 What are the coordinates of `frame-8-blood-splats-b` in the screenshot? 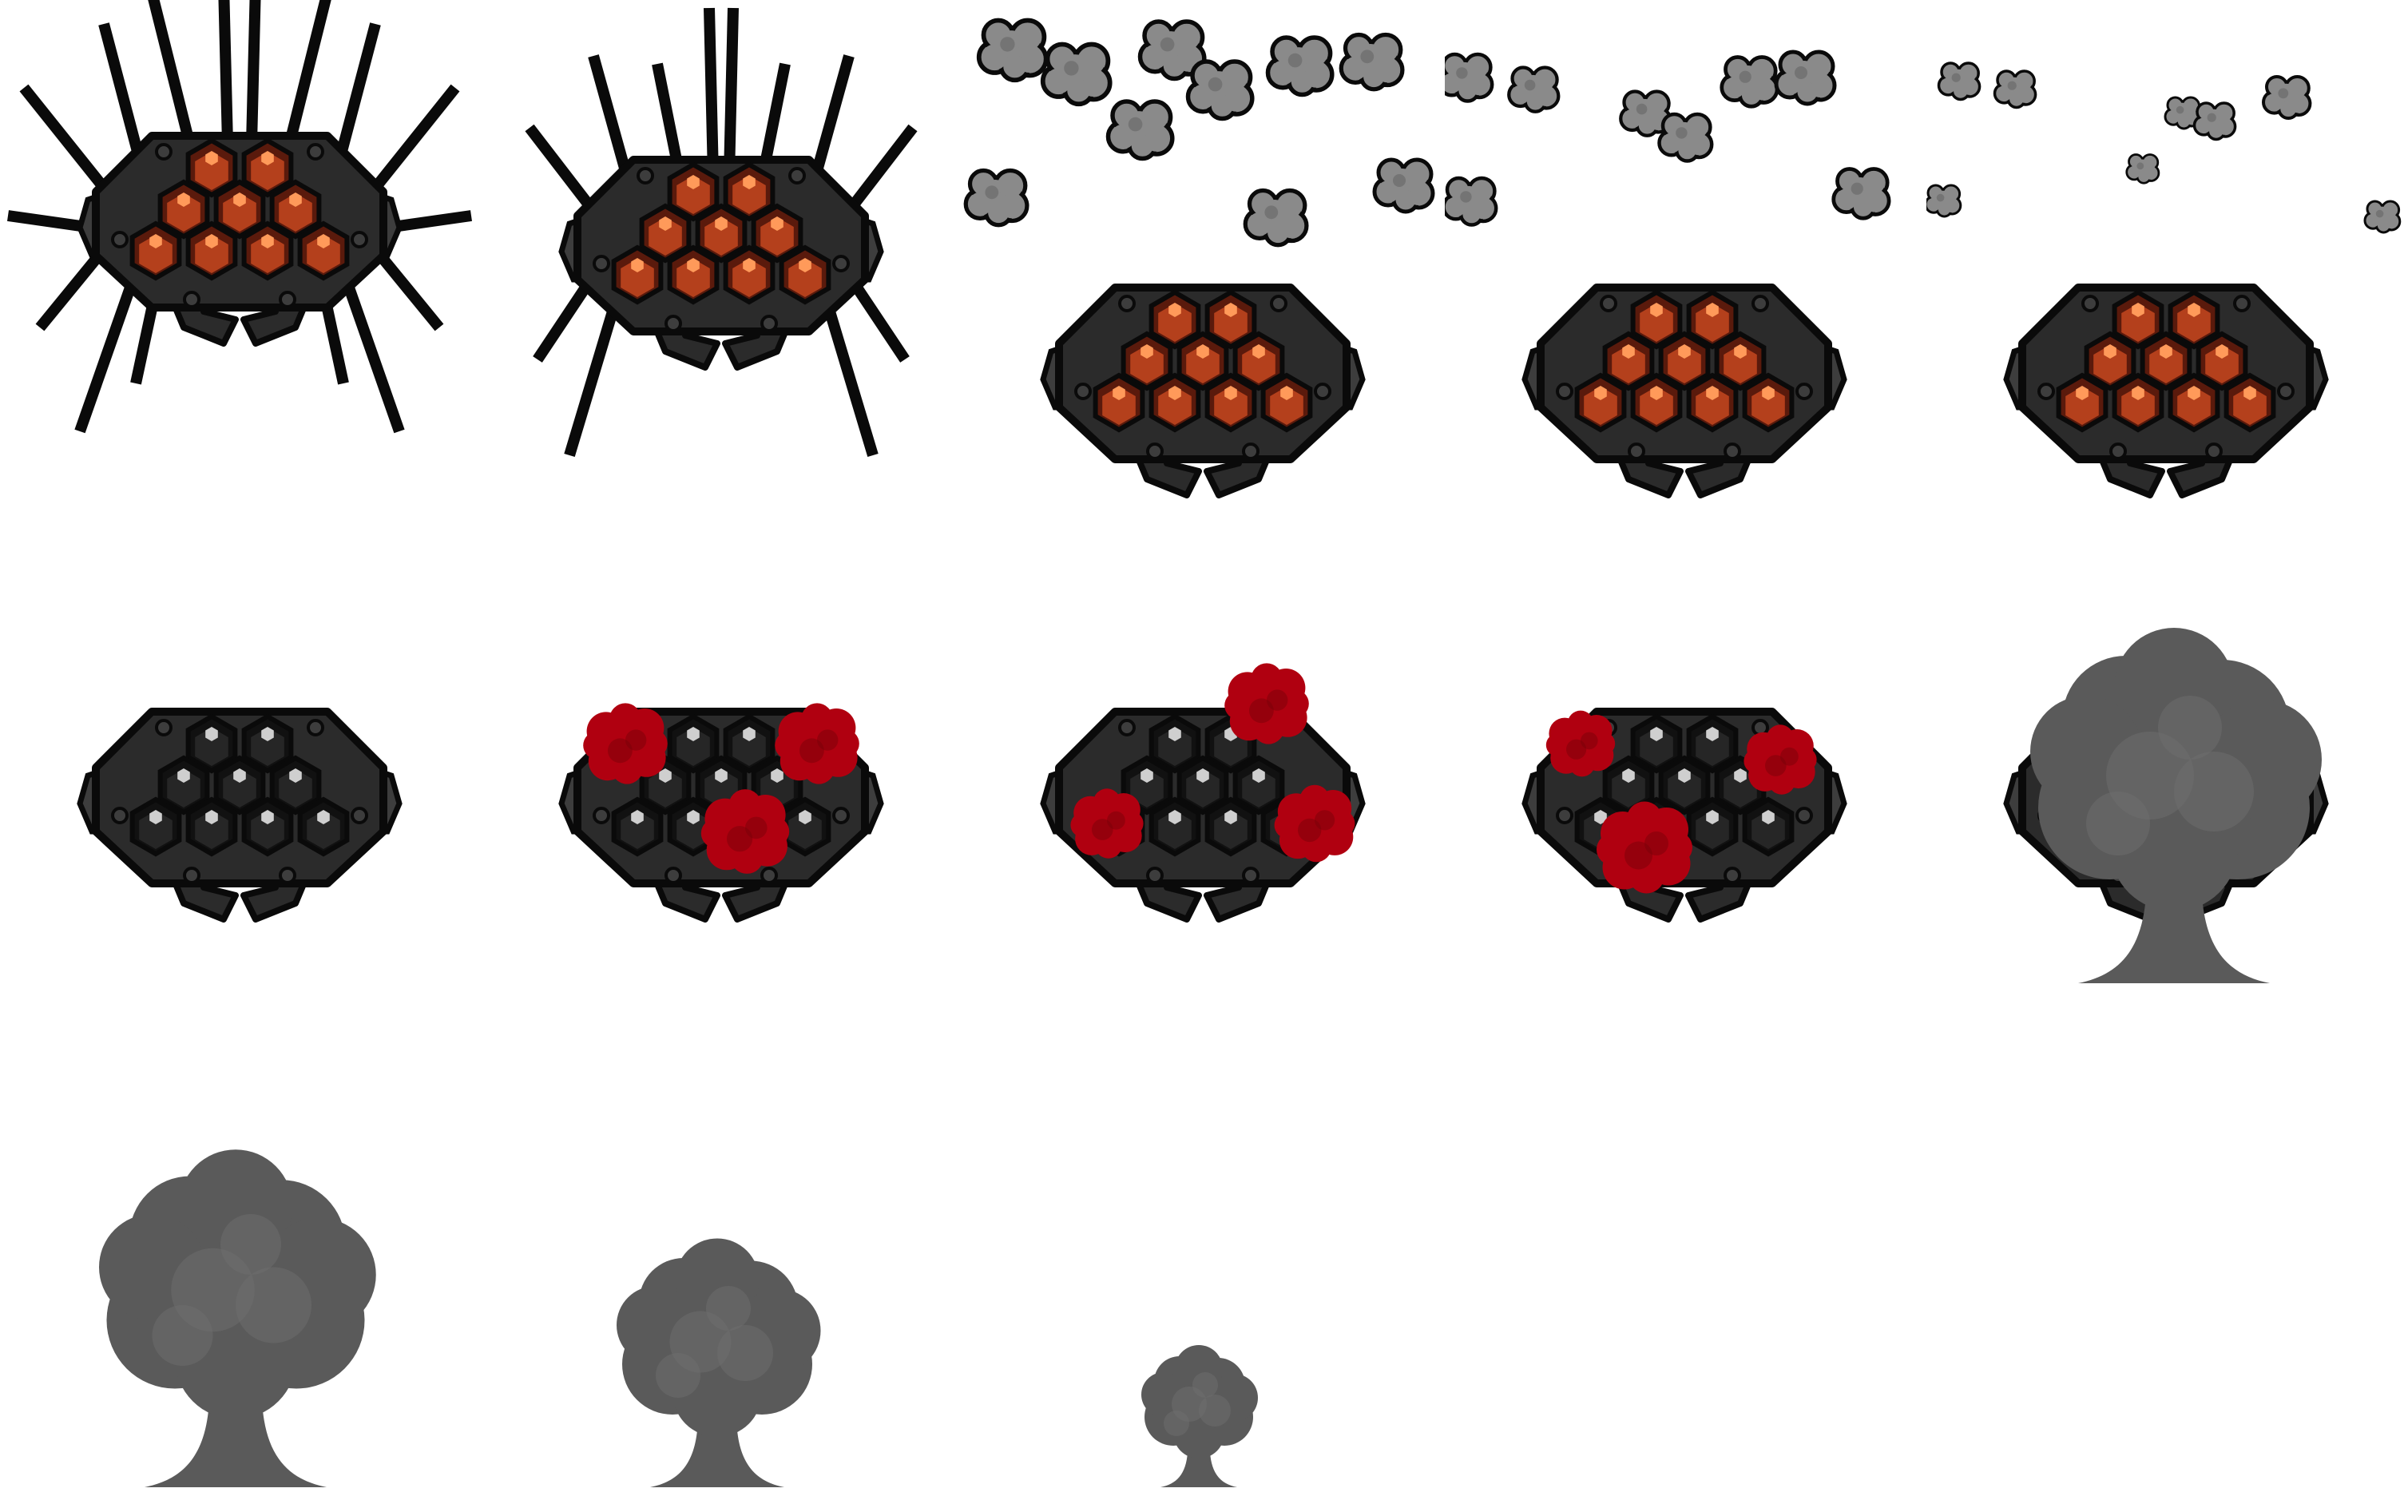 It's located at (1204, 756).